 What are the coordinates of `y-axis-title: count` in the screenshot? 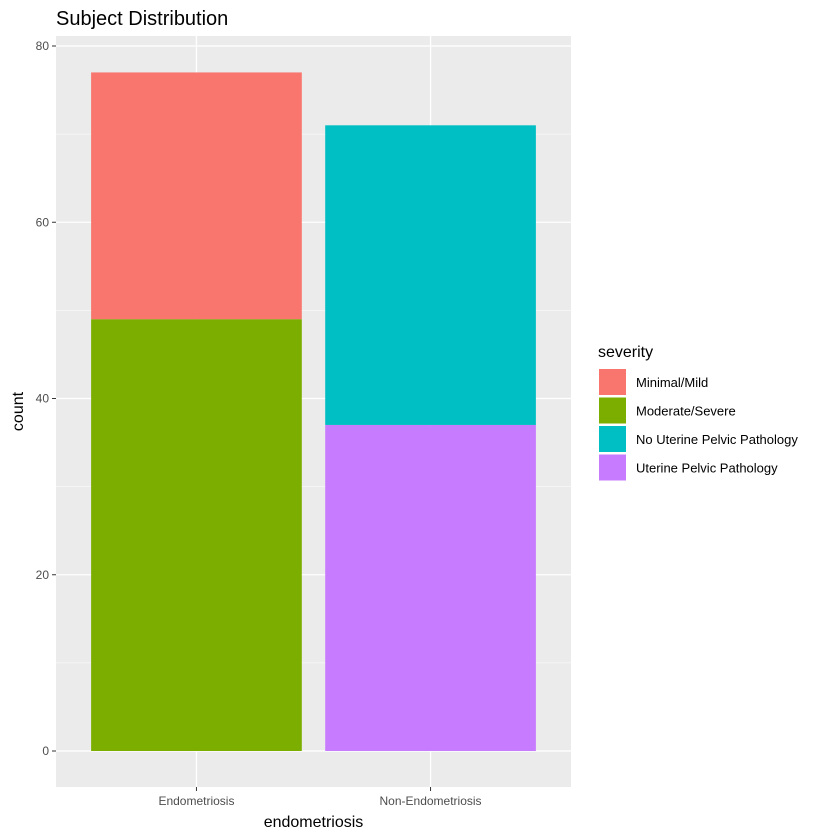 It's located at (18, 411).